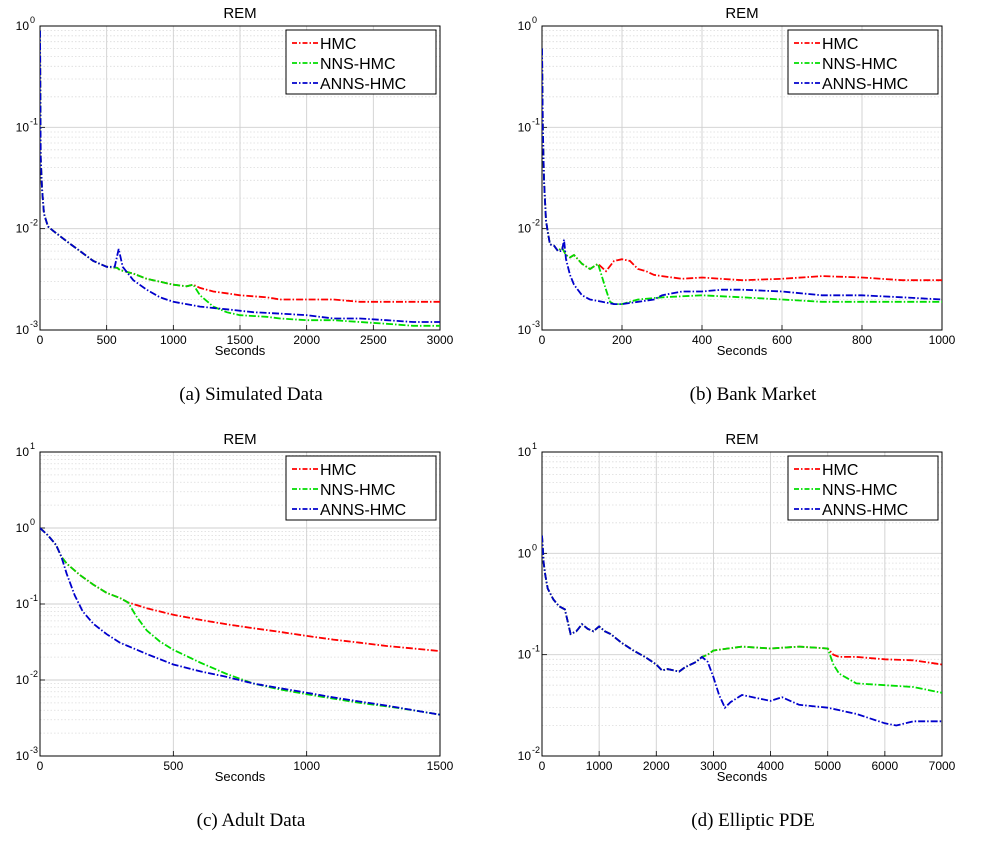 The image size is (1005, 851). Describe the element at coordinates (440, 766) in the screenshot. I see `x-tick-label: 1500` at that location.